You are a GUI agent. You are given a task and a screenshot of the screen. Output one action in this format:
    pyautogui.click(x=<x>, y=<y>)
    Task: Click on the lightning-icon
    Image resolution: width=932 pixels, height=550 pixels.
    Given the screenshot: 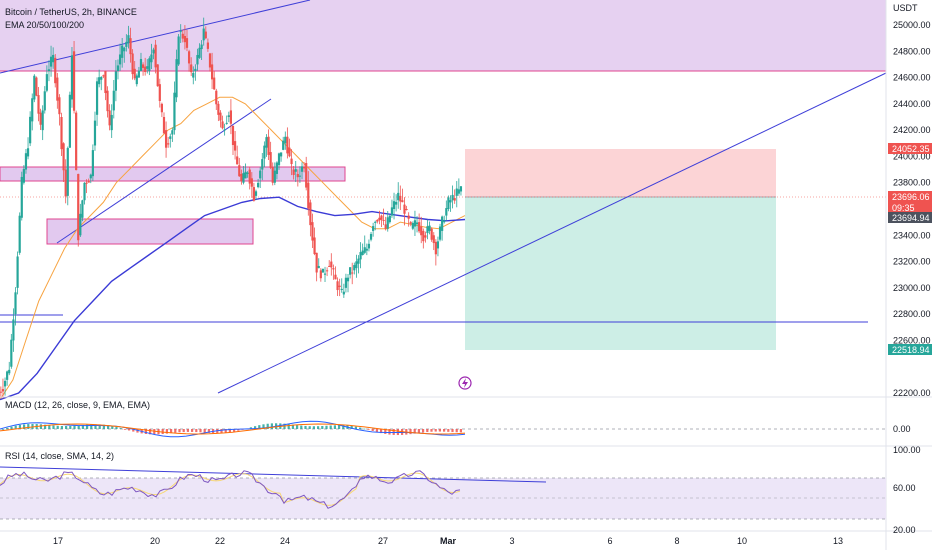 What is the action you would take?
    pyautogui.click(x=465, y=383)
    